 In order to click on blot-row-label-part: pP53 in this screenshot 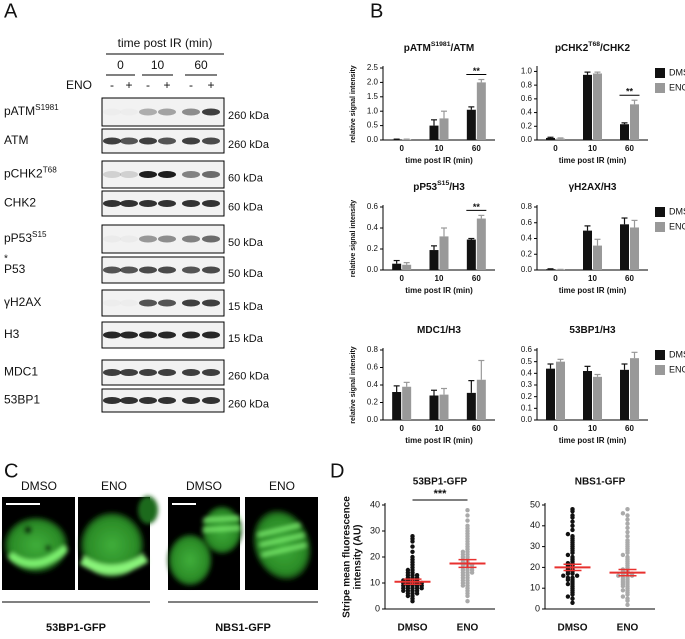, I will do `click(18, 238)`.